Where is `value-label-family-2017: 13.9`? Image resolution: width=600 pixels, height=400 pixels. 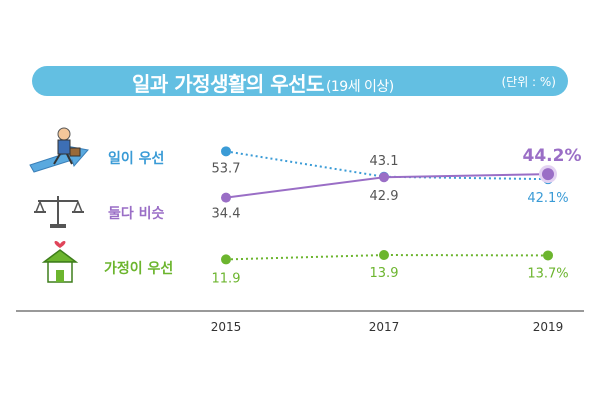 value-label-family-2017: 13.9 is located at coordinates (384, 273).